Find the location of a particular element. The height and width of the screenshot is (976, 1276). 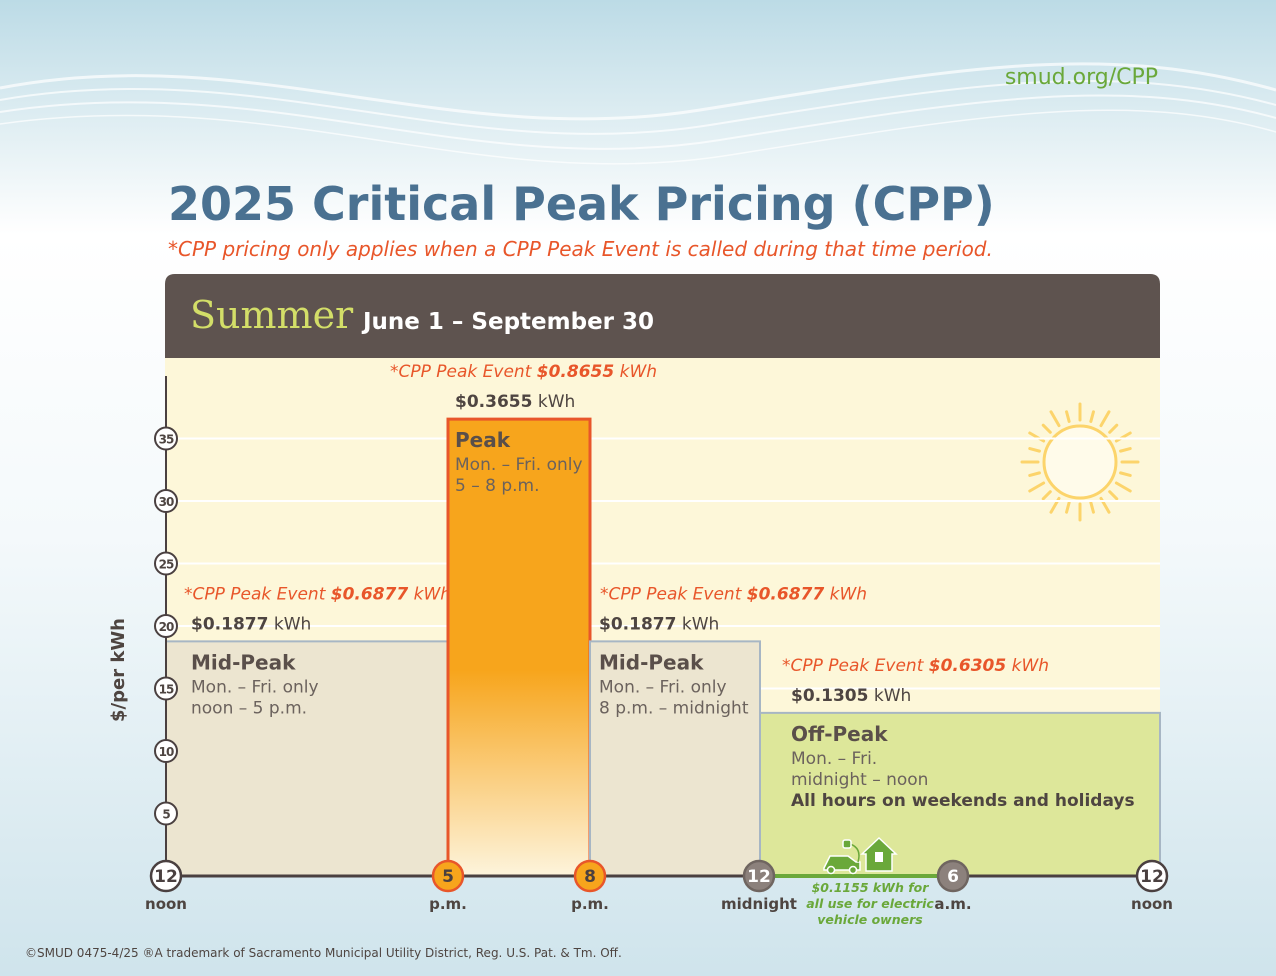

season-header is located at coordinates (662, 316).